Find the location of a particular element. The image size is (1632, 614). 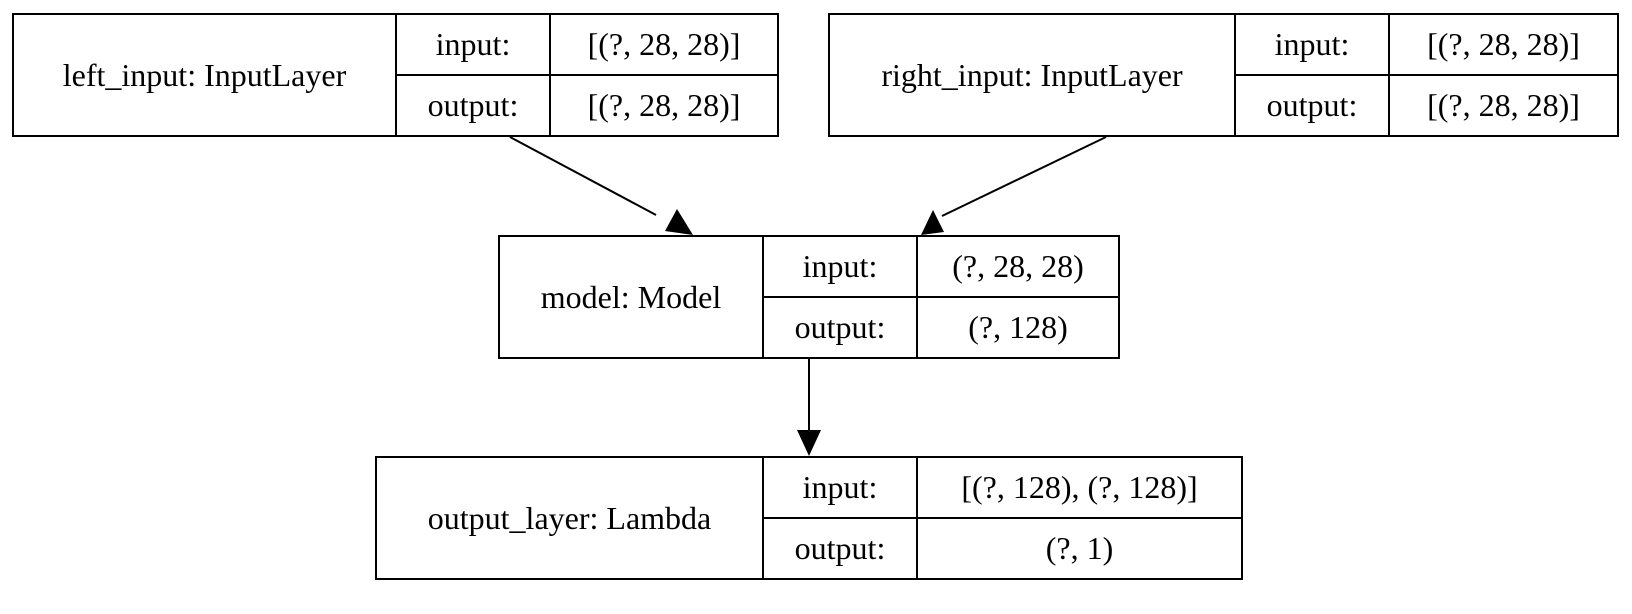

input-shape: (?, 28, 28) is located at coordinates (1018, 266).